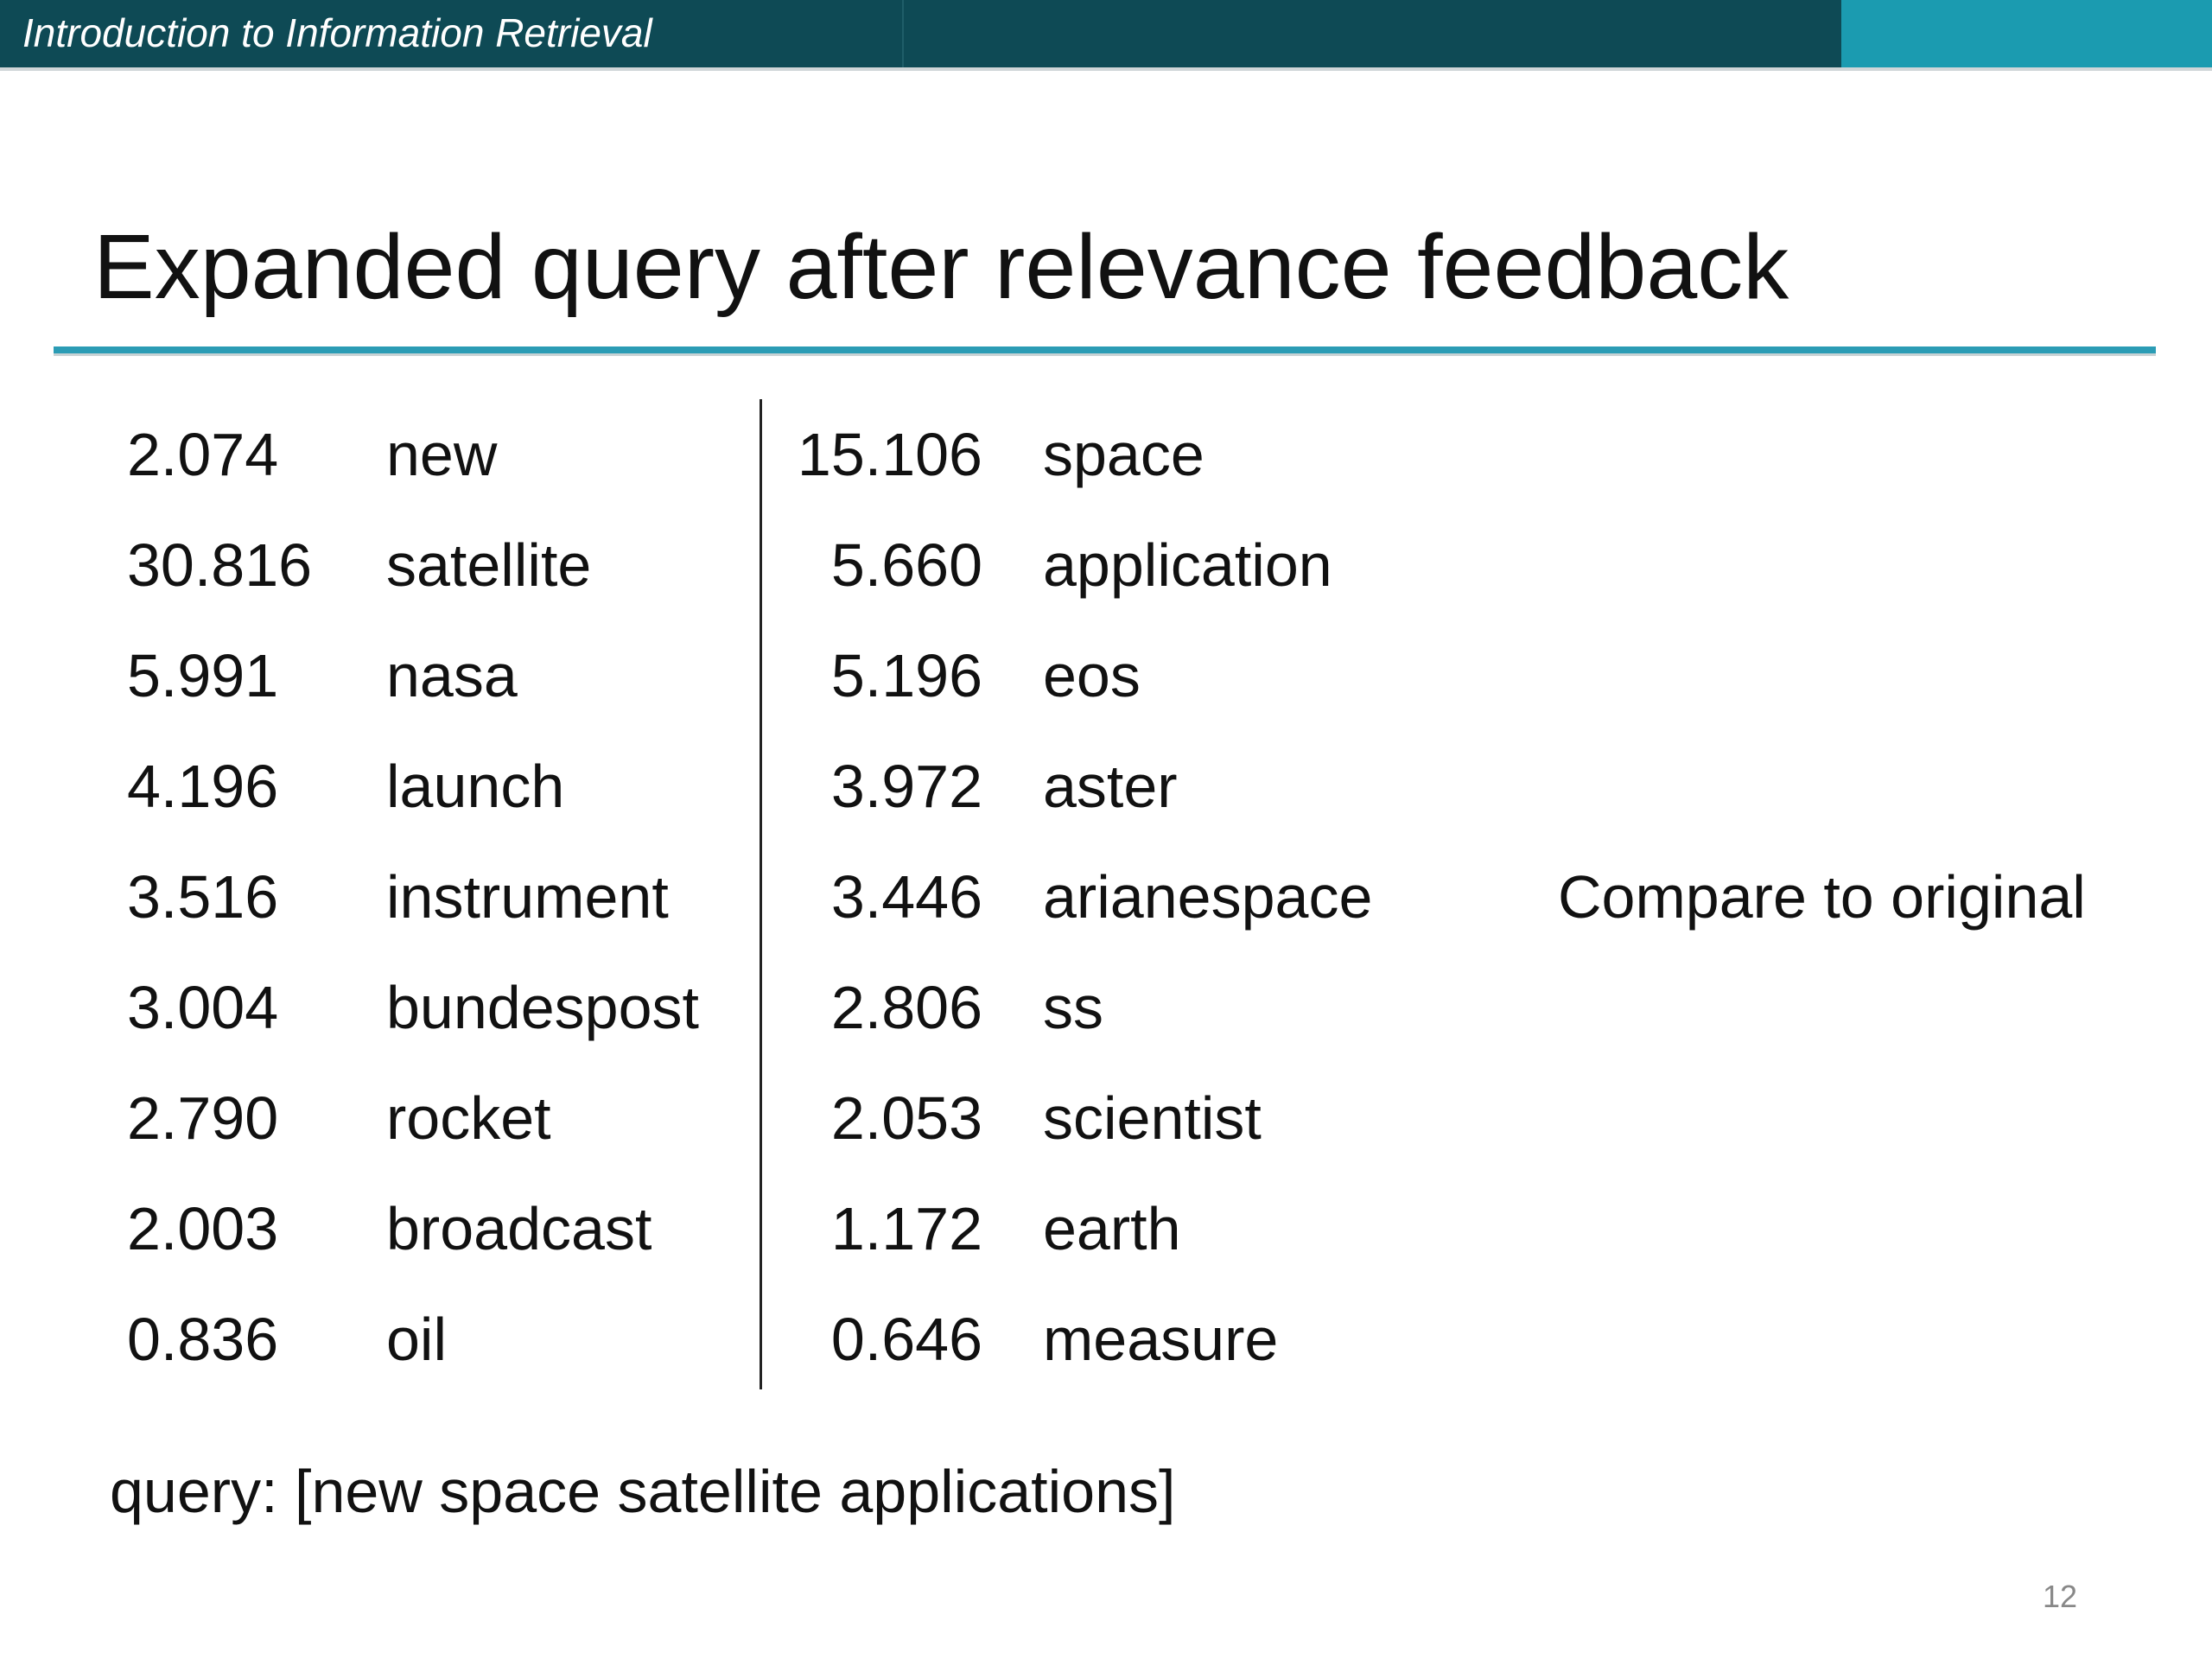 The image size is (2212, 1659). I want to click on table-weight: 3.446, so click(906, 897).